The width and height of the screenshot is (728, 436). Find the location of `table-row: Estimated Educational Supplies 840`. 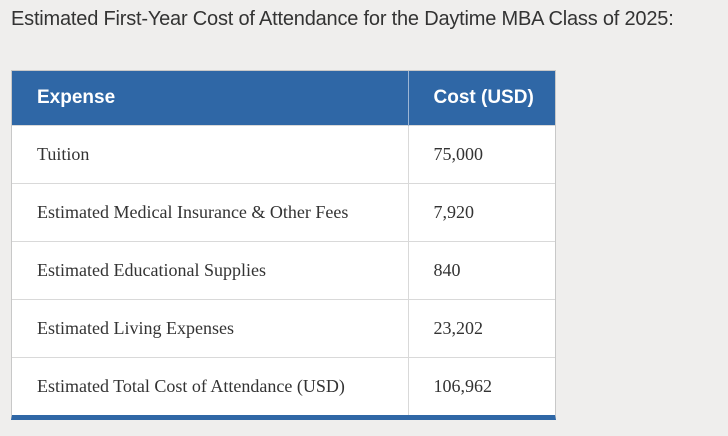

table-row: Estimated Educational Supplies 840 is located at coordinates (283, 269).